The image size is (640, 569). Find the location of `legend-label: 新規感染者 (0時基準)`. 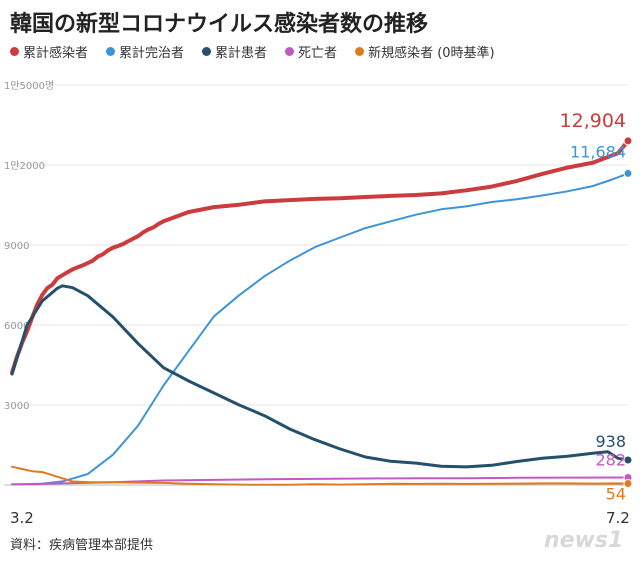

legend-label: 新規感染者 (0時基準) is located at coordinates (431, 53).